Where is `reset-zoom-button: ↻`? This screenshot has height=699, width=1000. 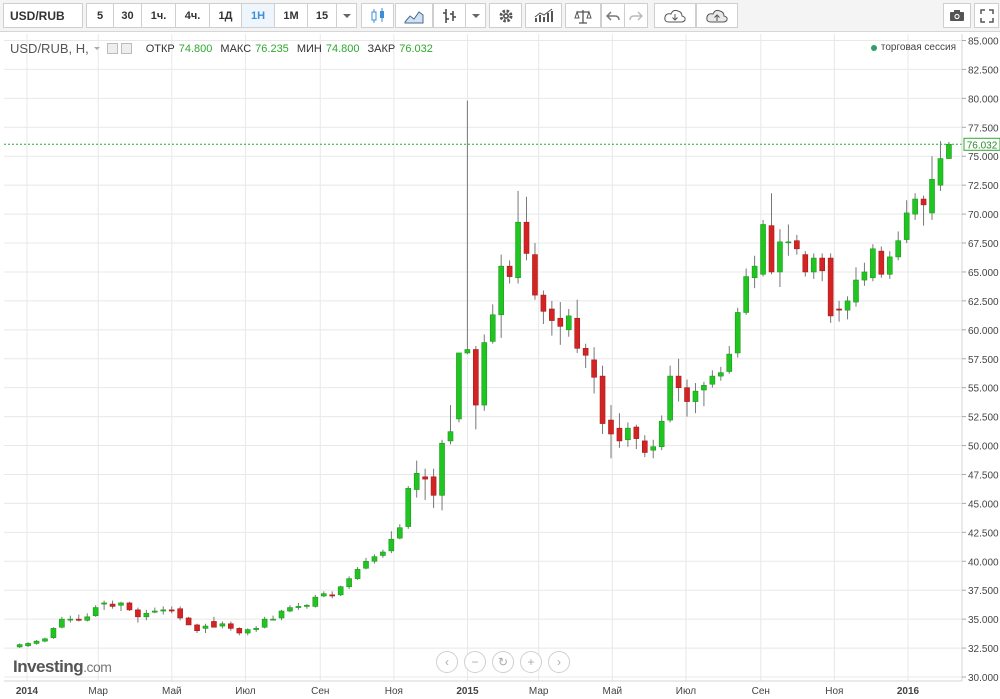
reset-zoom-button: ↻ is located at coordinates (503, 662).